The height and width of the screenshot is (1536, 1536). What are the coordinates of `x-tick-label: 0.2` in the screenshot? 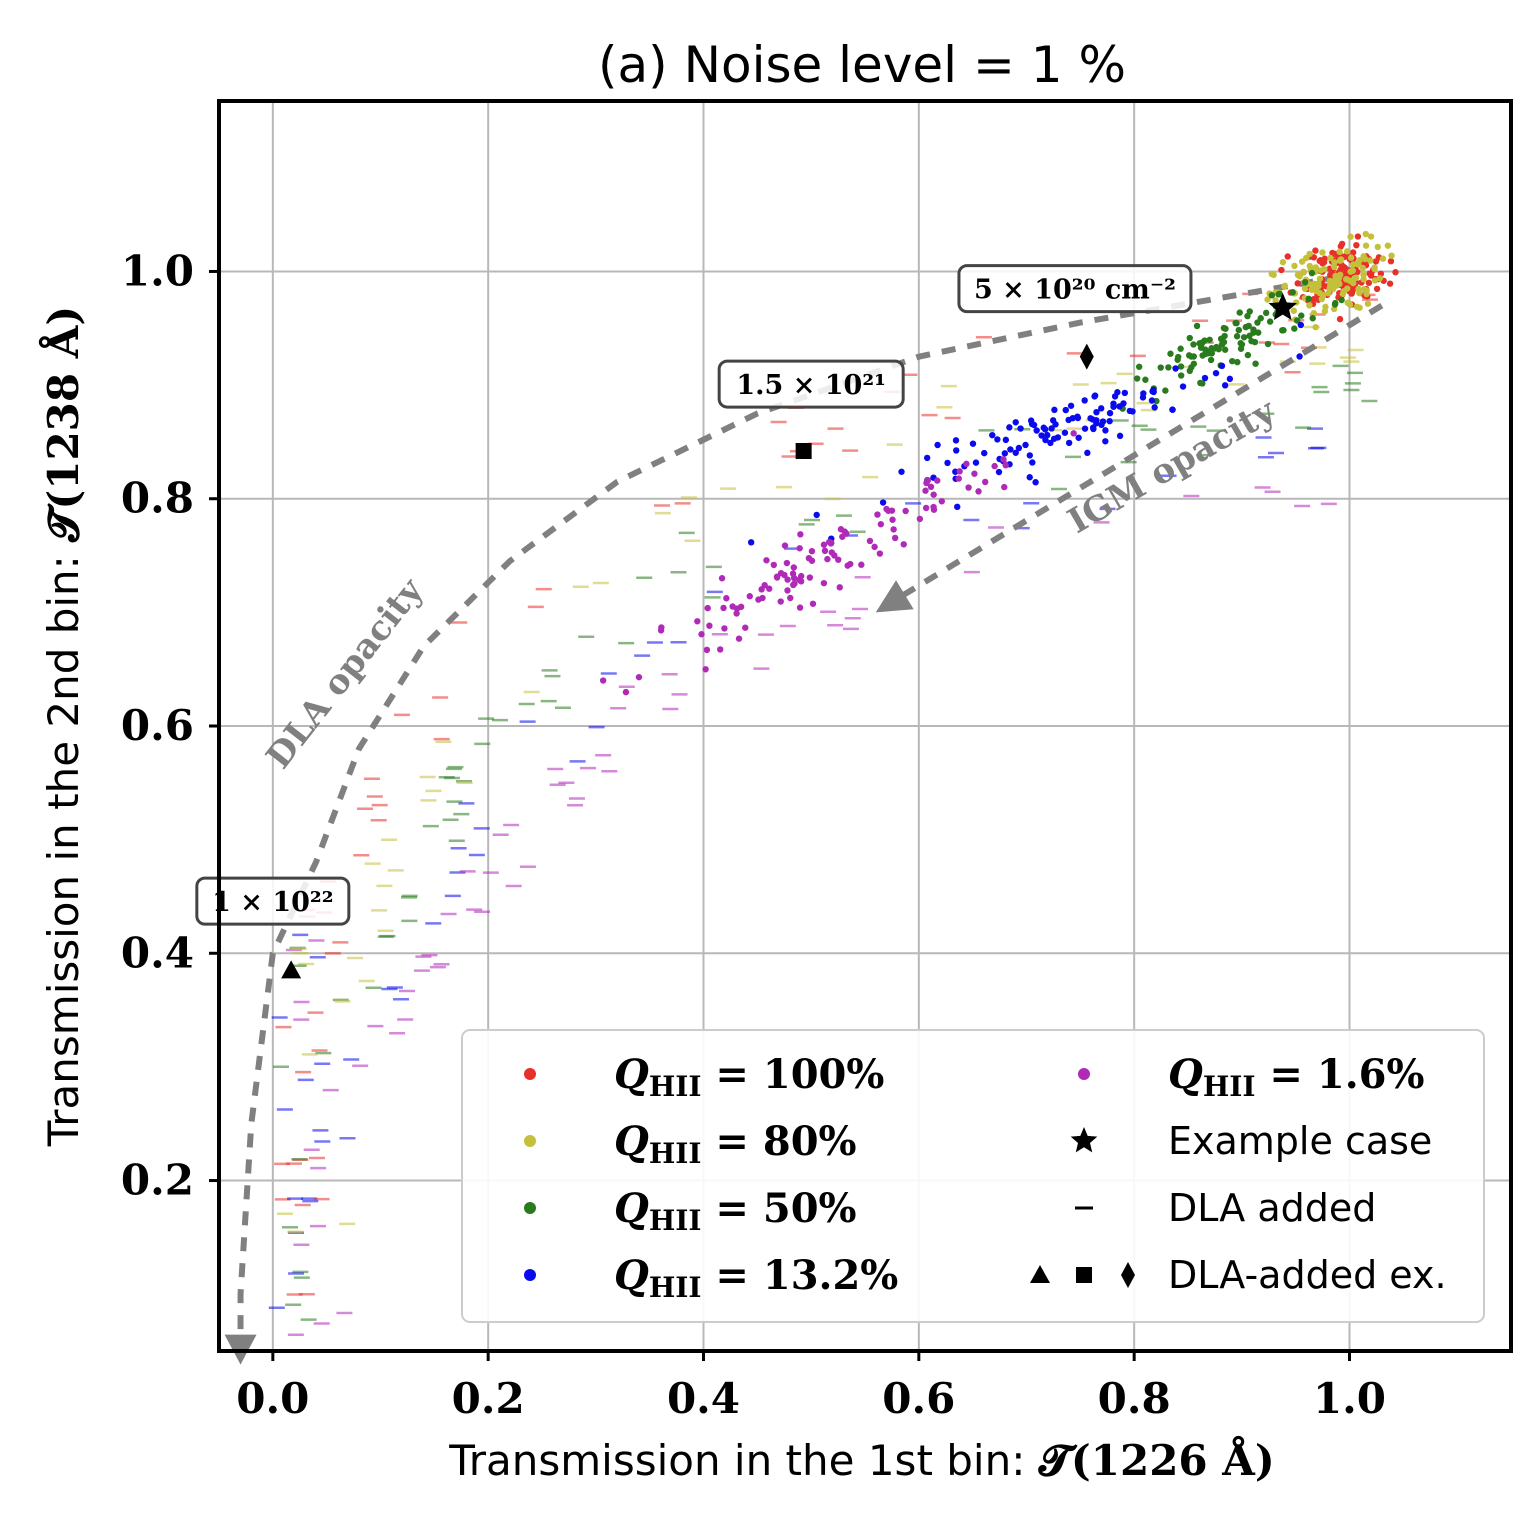 It's located at (488, 1398).